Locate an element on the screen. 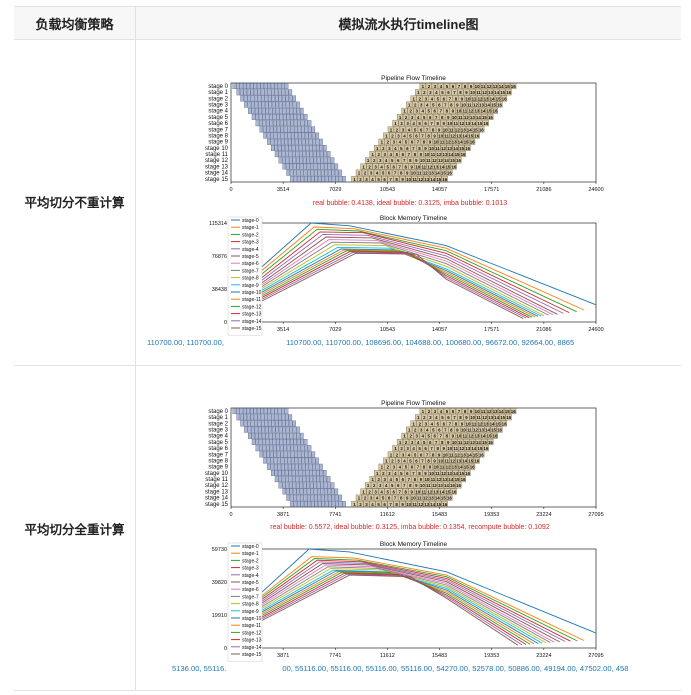  microbatch-label: 4 is located at coordinates (418, 442).